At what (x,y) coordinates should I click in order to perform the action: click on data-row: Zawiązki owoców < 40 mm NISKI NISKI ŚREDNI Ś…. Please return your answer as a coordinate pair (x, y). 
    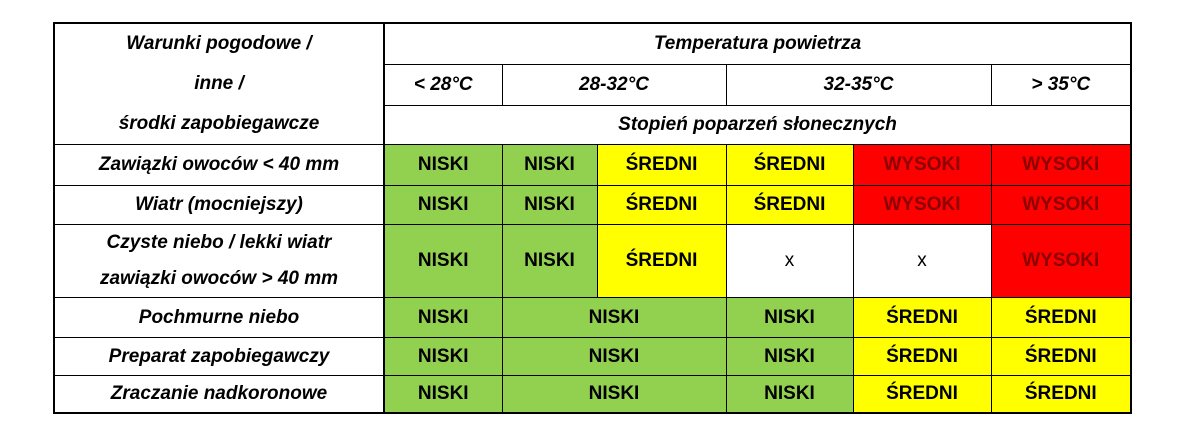
    Looking at the image, I should click on (592, 165).